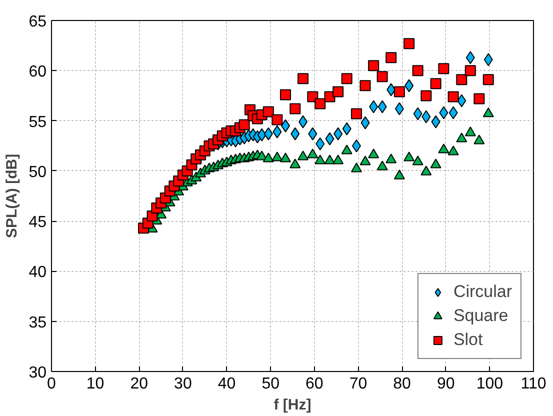 This screenshot has height=416, width=553. Describe the element at coordinates (402, 384) in the screenshot. I see `x-tick-label: 80` at that location.